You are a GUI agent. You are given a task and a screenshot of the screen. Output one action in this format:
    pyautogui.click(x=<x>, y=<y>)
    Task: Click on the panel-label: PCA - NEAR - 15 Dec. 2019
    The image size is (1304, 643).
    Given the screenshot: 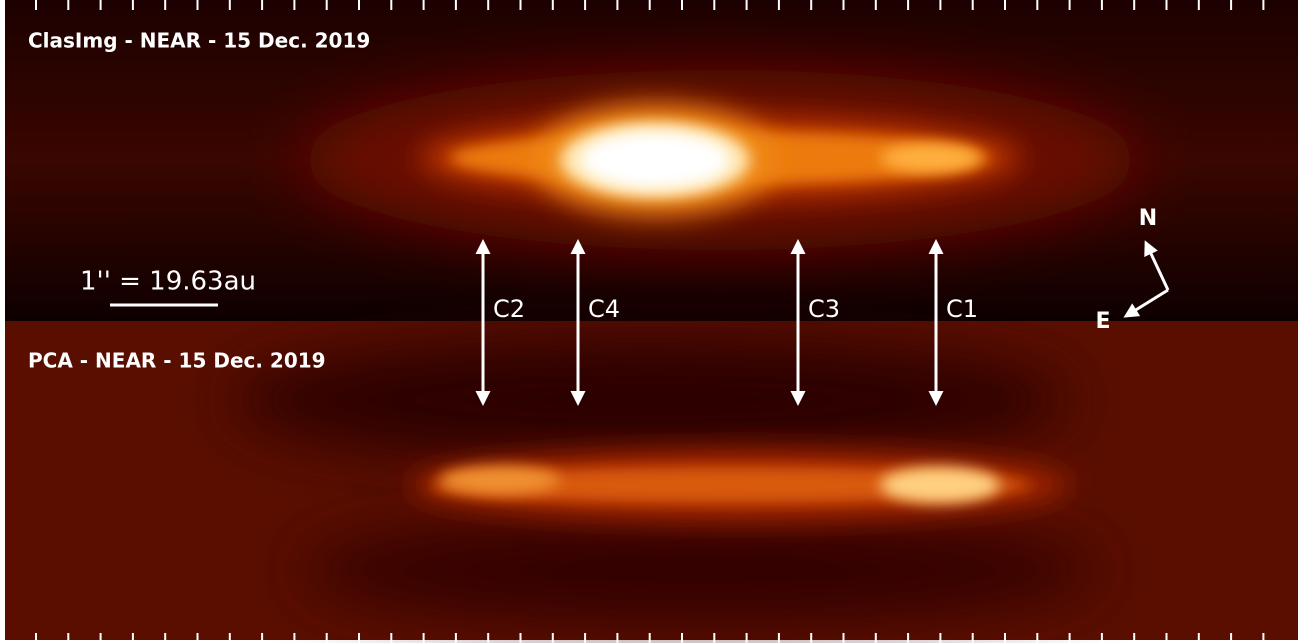 What is the action you would take?
    pyautogui.click(x=177, y=361)
    